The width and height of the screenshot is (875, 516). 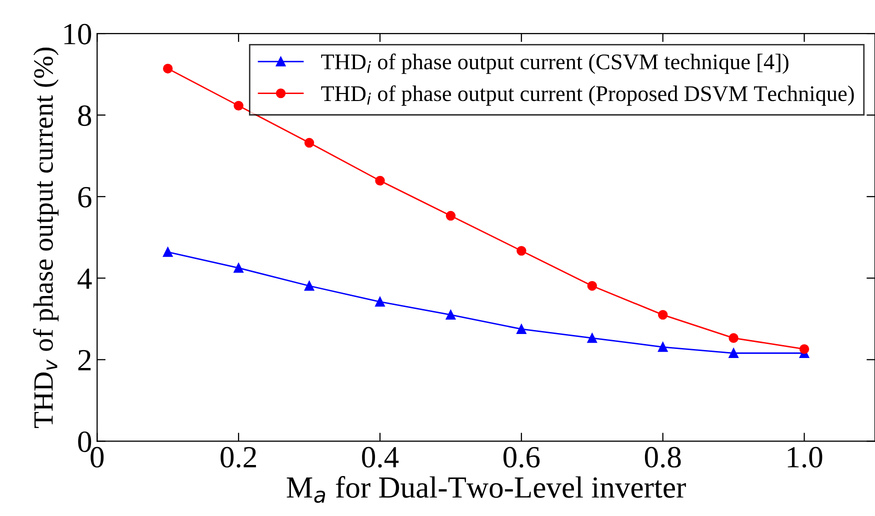 I want to click on x-tick-label: 0.2, so click(x=238, y=457).